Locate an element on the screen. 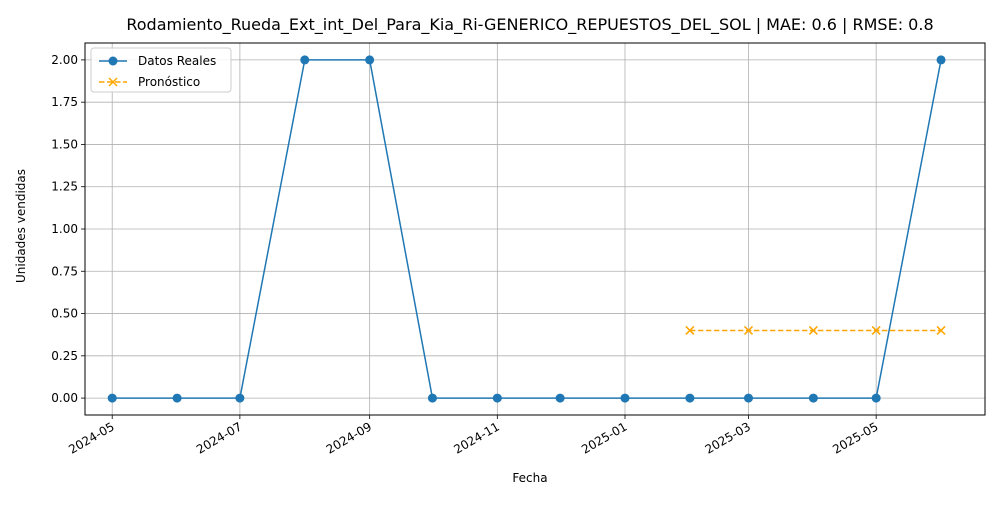 The image size is (1000, 505). legend-item: Datos Reales is located at coordinates (157, 61).